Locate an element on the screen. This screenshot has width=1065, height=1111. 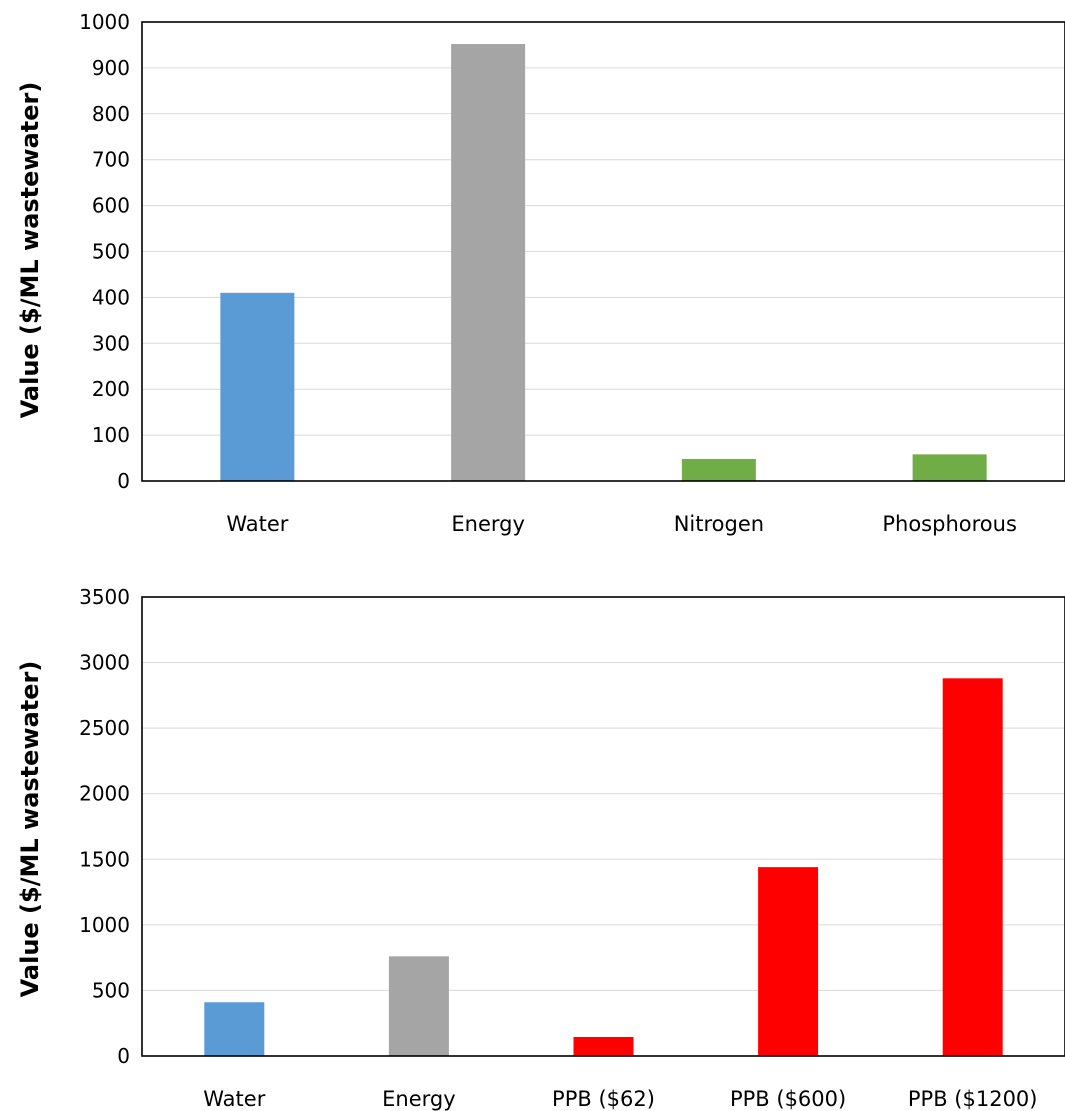
y-tick-label: 3000 is located at coordinates (104, 663).